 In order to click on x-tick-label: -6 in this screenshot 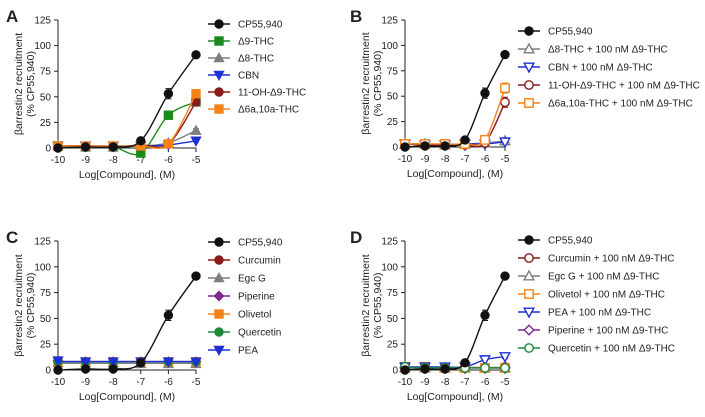, I will do `click(168, 382)`.